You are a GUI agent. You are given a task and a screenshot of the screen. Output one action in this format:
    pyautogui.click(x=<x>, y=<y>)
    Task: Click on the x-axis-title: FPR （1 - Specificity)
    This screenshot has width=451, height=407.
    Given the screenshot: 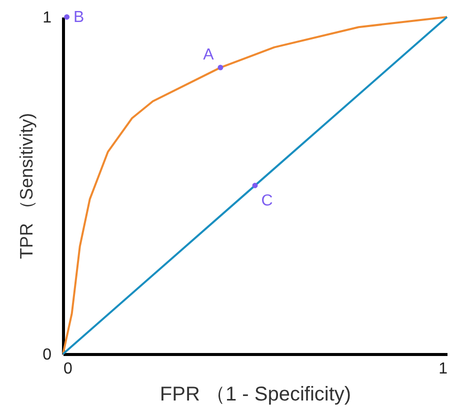 What is the action you would take?
    pyautogui.click(x=256, y=395)
    